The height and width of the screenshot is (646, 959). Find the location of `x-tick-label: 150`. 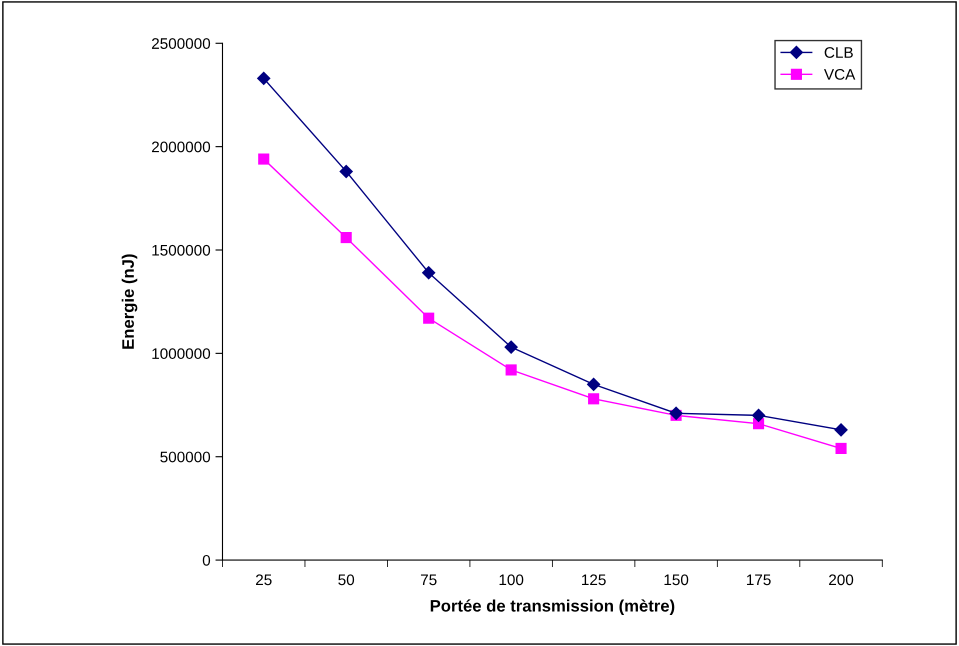

x-tick-label: 150 is located at coordinates (676, 580).